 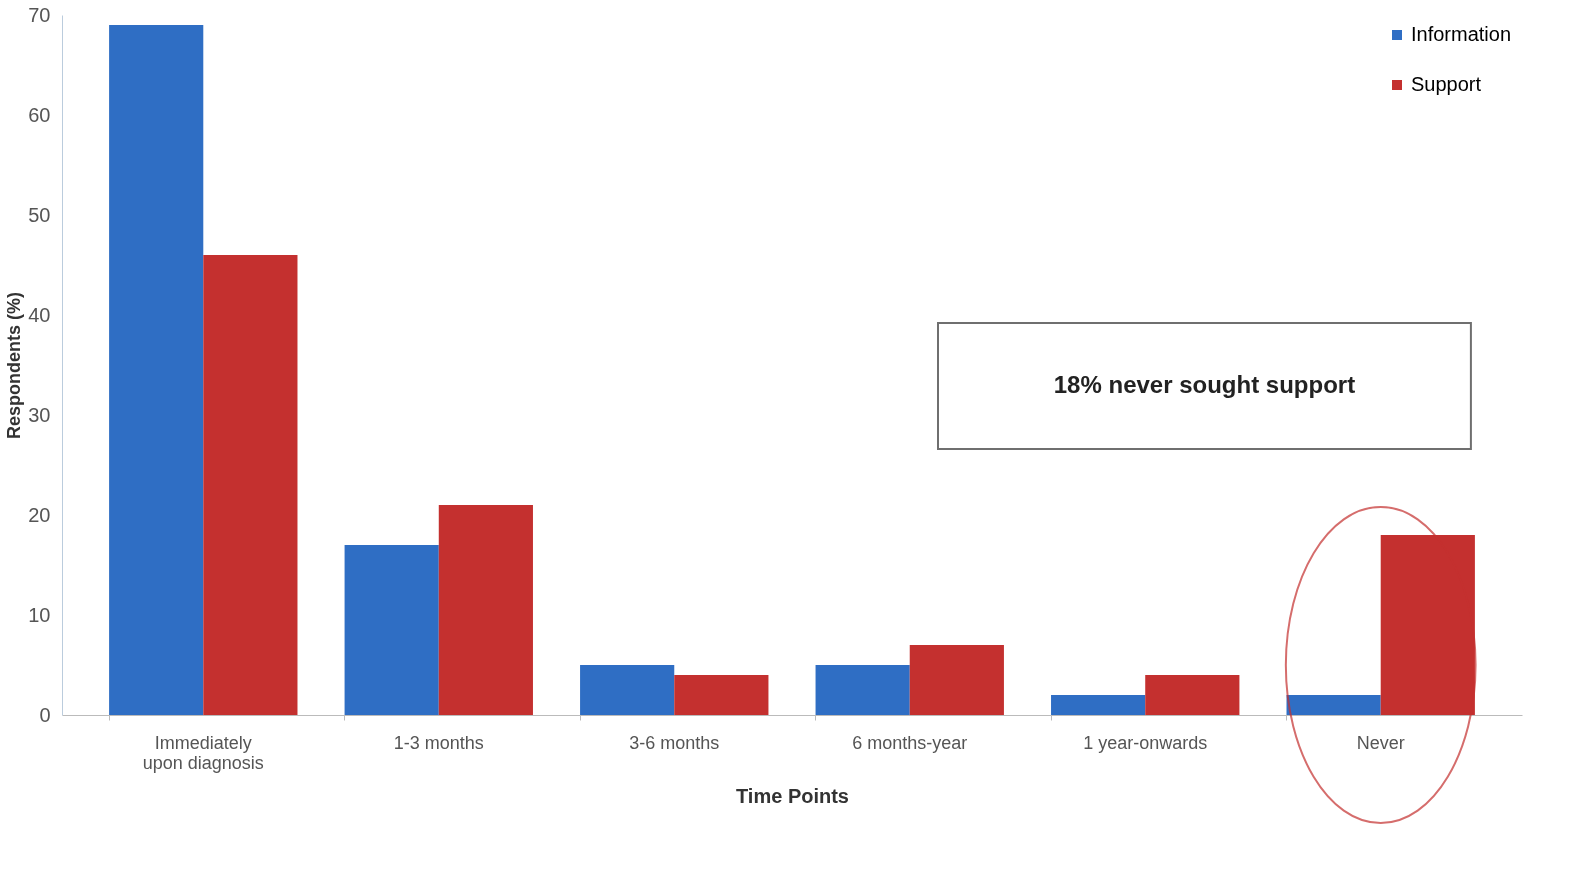 What do you see at coordinates (1204, 384) in the screenshot?
I see `annotation: 18% never sought support` at bounding box center [1204, 384].